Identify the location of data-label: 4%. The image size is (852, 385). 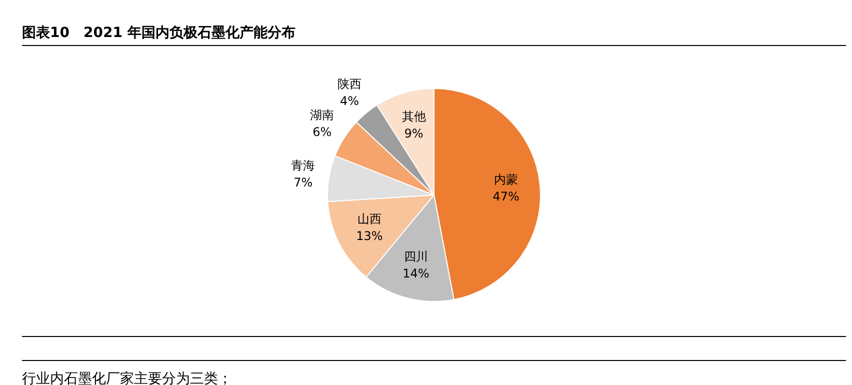
(350, 101).